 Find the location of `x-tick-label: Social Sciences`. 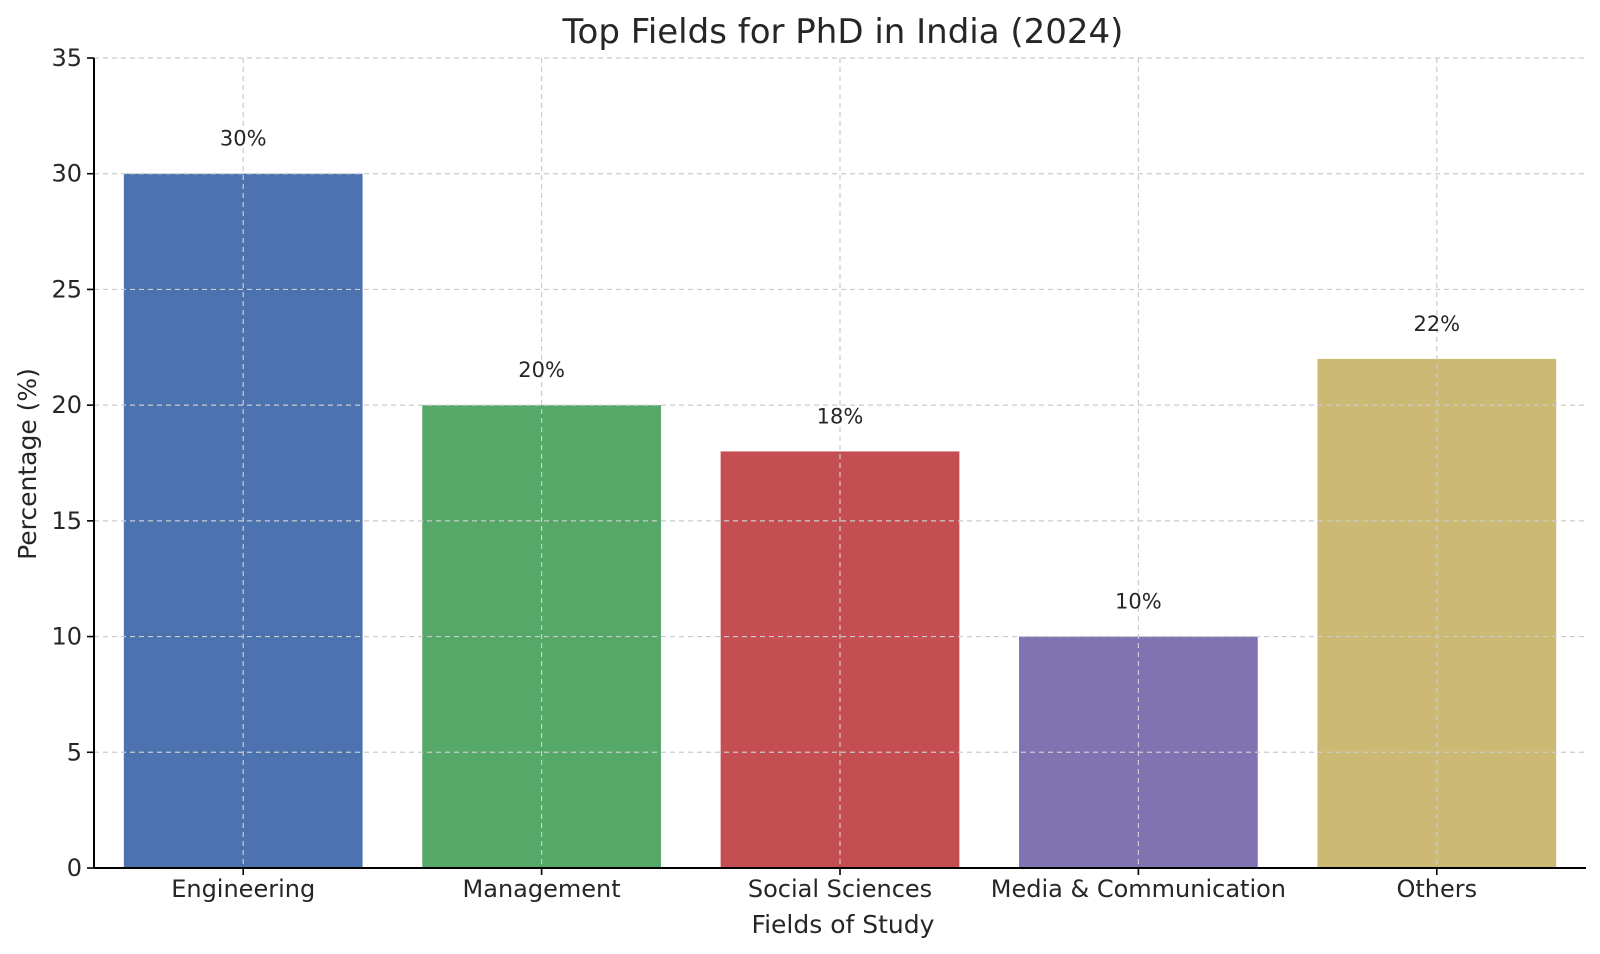

x-tick-label: Social Sciences is located at coordinates (840, 889).